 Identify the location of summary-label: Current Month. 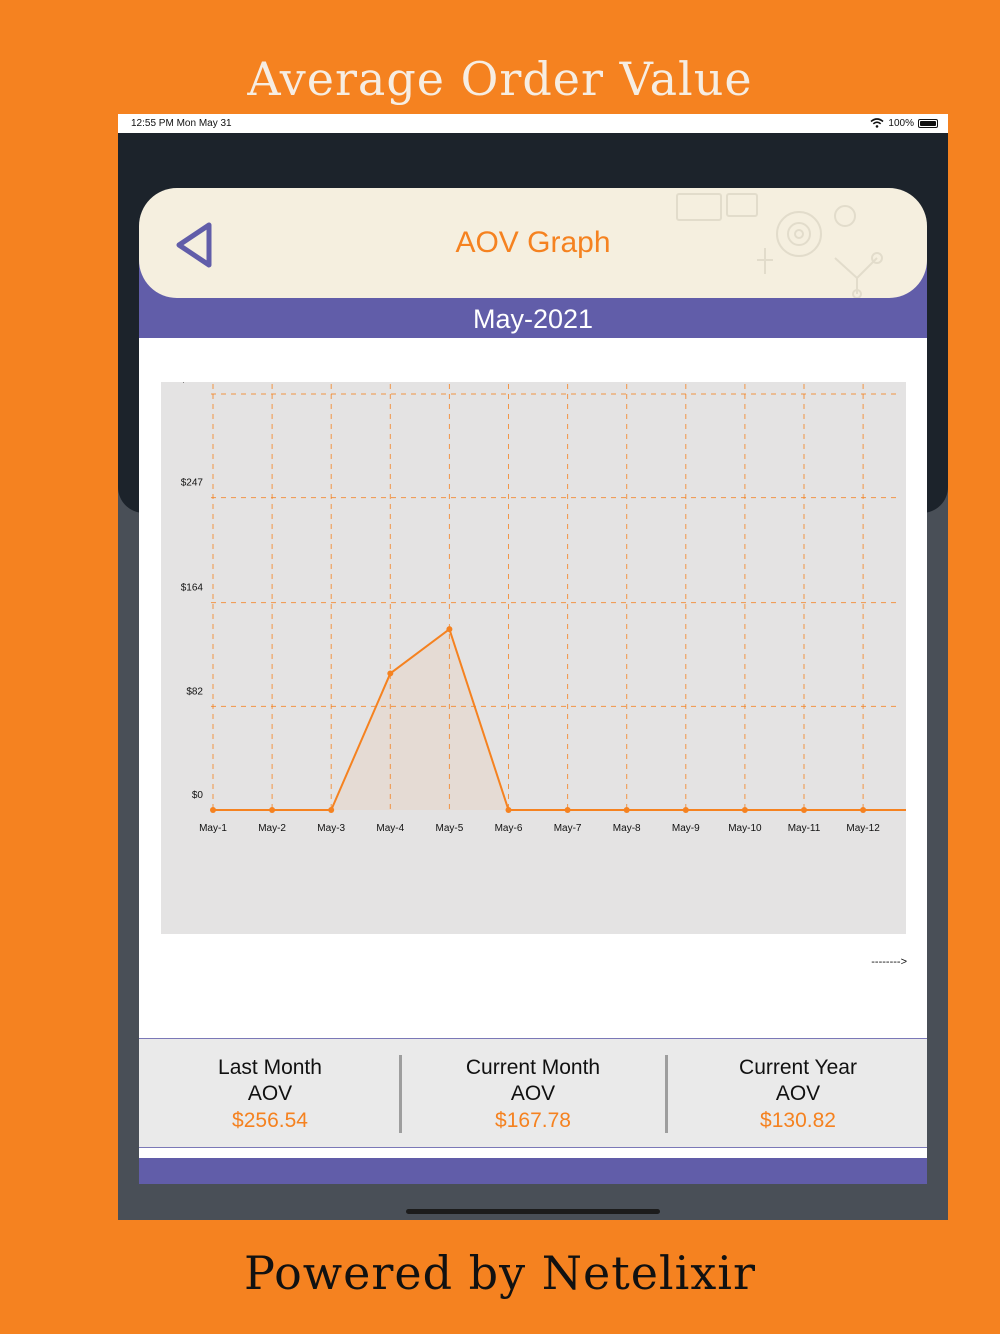
(533, 1067).